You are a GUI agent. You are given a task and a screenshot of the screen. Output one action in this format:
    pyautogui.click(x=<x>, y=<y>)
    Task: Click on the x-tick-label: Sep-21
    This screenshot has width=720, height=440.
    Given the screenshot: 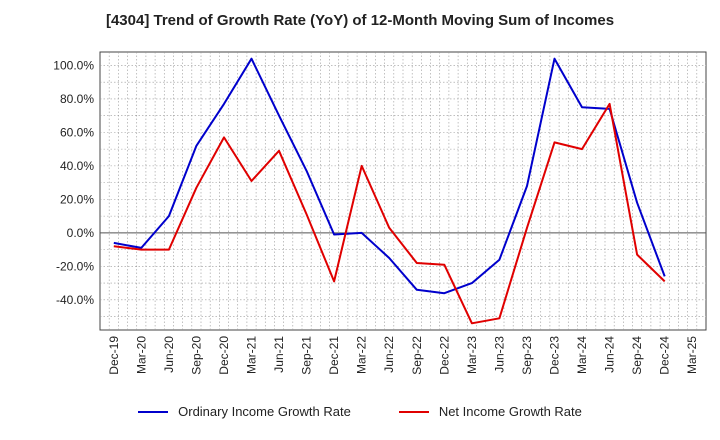 What is the action you would take?
    pyautogui.click(x=307, y=355)
    